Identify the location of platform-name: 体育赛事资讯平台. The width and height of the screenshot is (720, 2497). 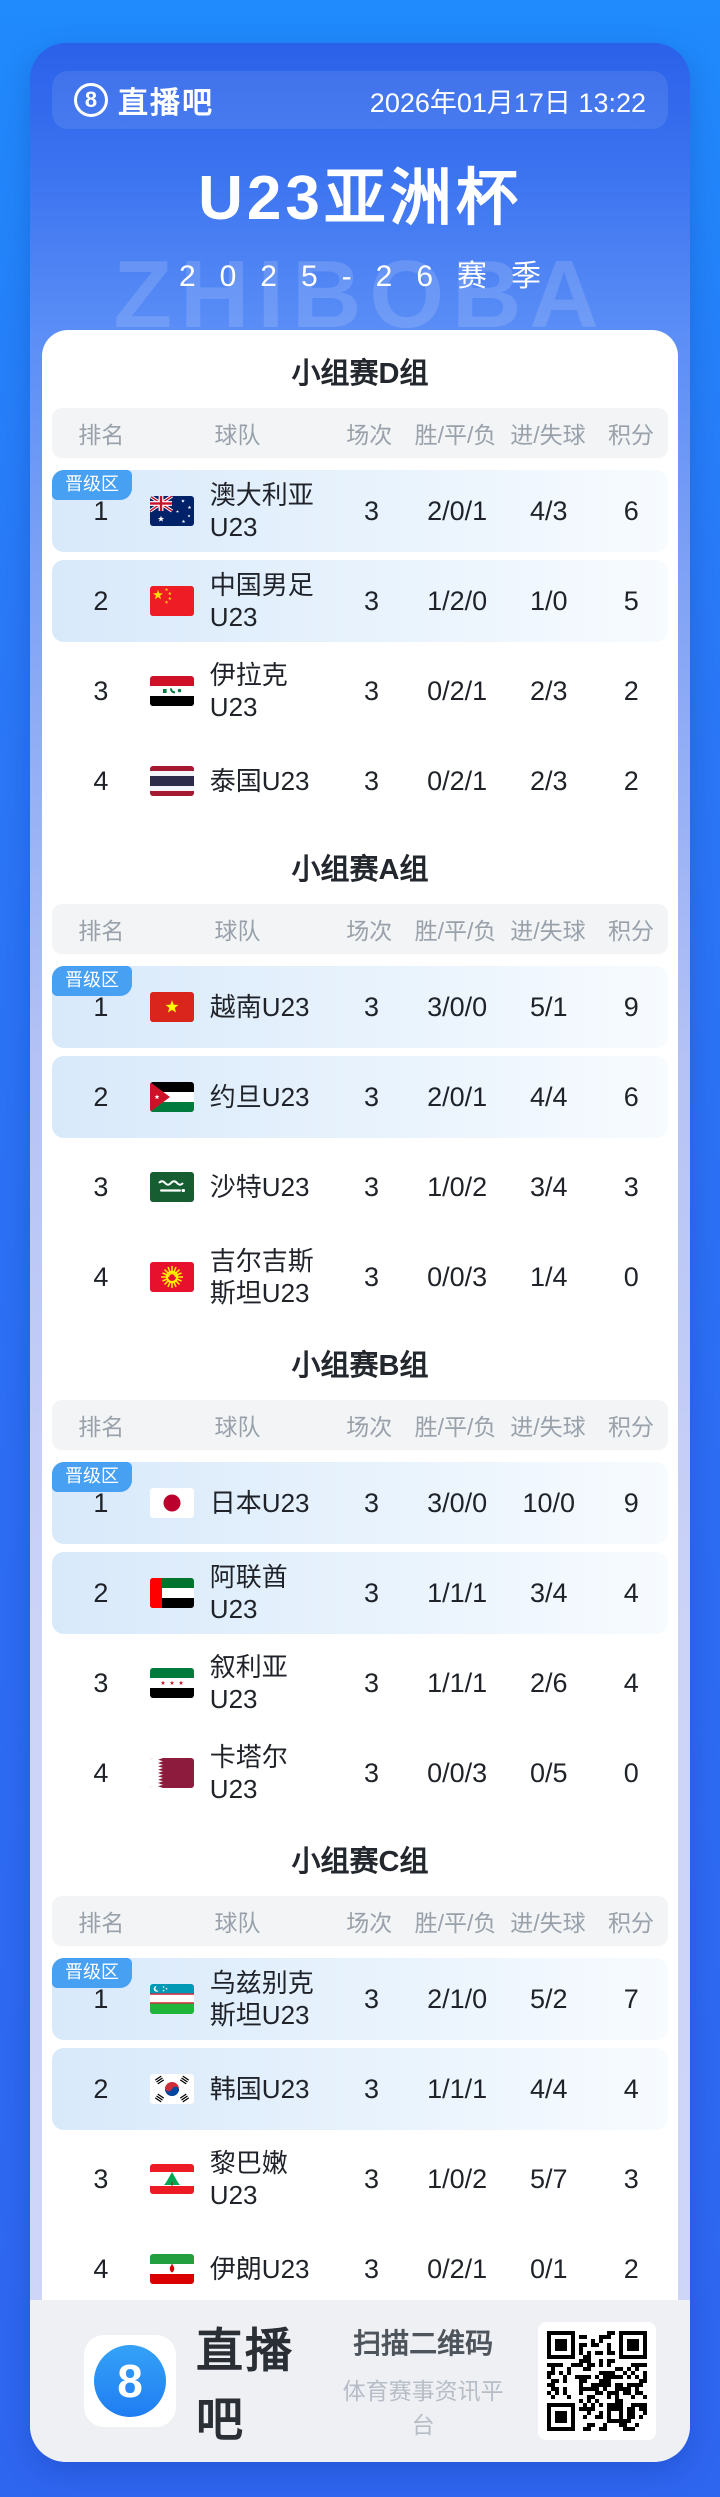
(423, 2408).